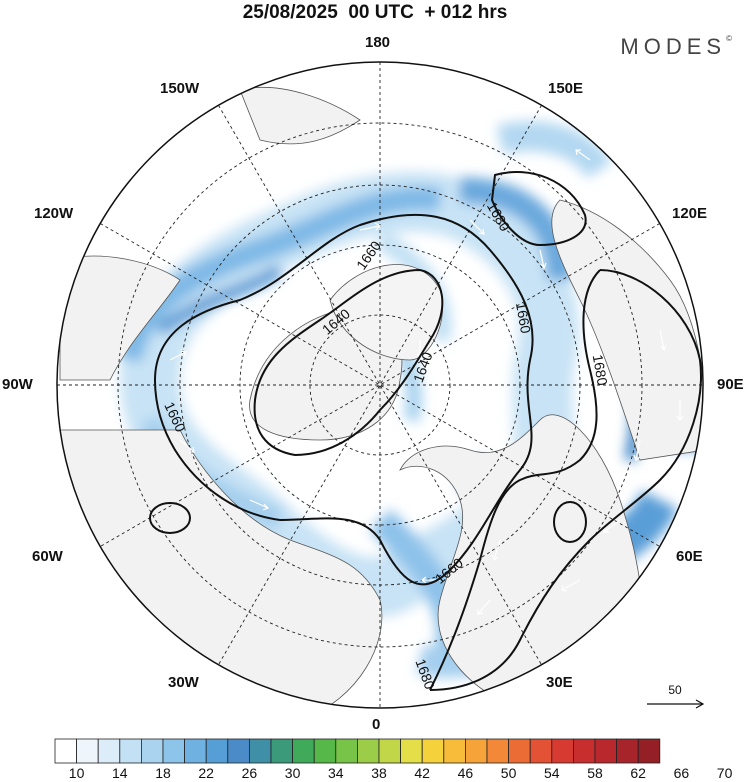 The image size is (750, 782). I want to click on colorbar-tick-label: 62, so click(638, 773).